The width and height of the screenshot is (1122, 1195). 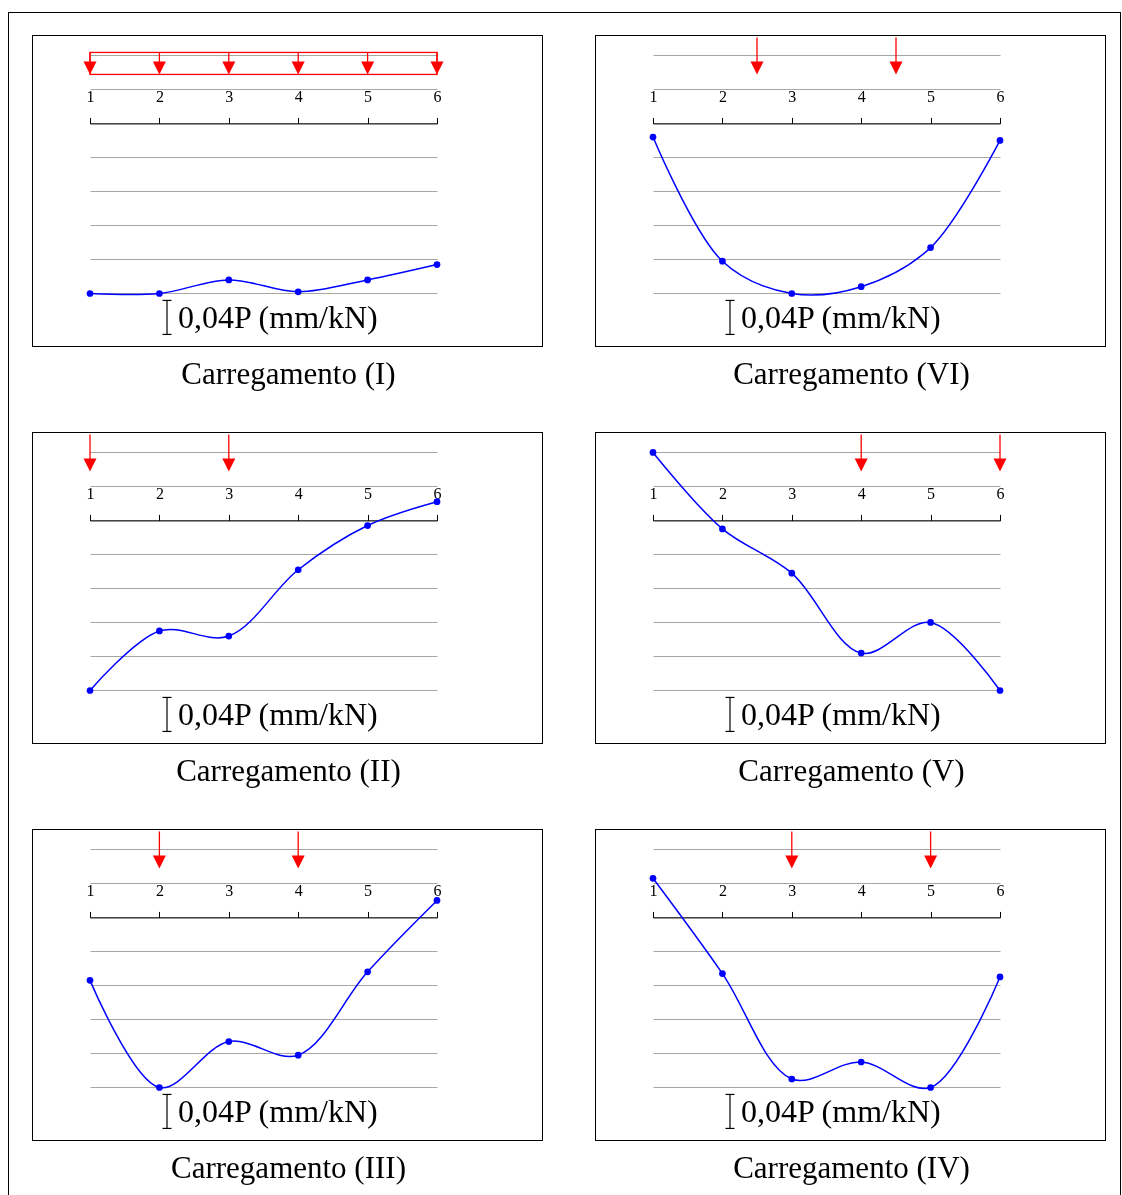 I want to click on text: Carregamento (VI), so click(x=851, y=373).